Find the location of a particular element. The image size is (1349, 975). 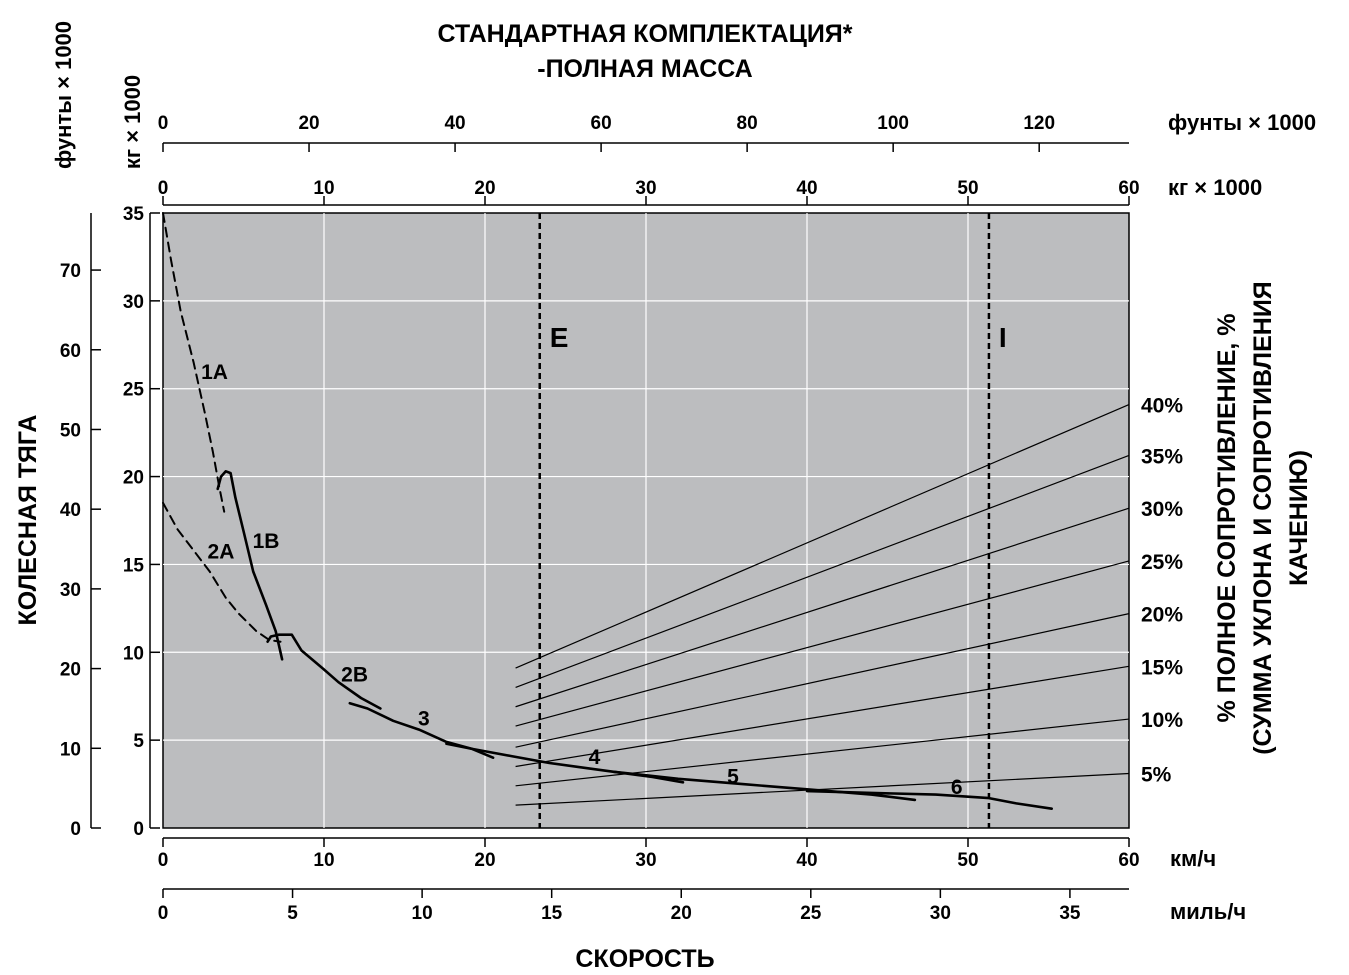

right-axis-title-line3: КАЧЕНИЮ) is located at coordinates (1299, 518).